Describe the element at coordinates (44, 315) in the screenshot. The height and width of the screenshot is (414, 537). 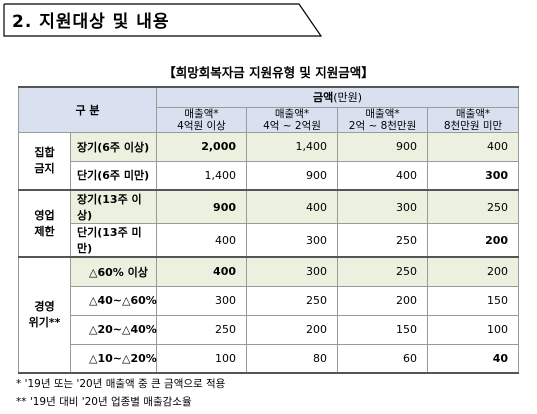
I see `group-label: 경영 위기**` at that location.